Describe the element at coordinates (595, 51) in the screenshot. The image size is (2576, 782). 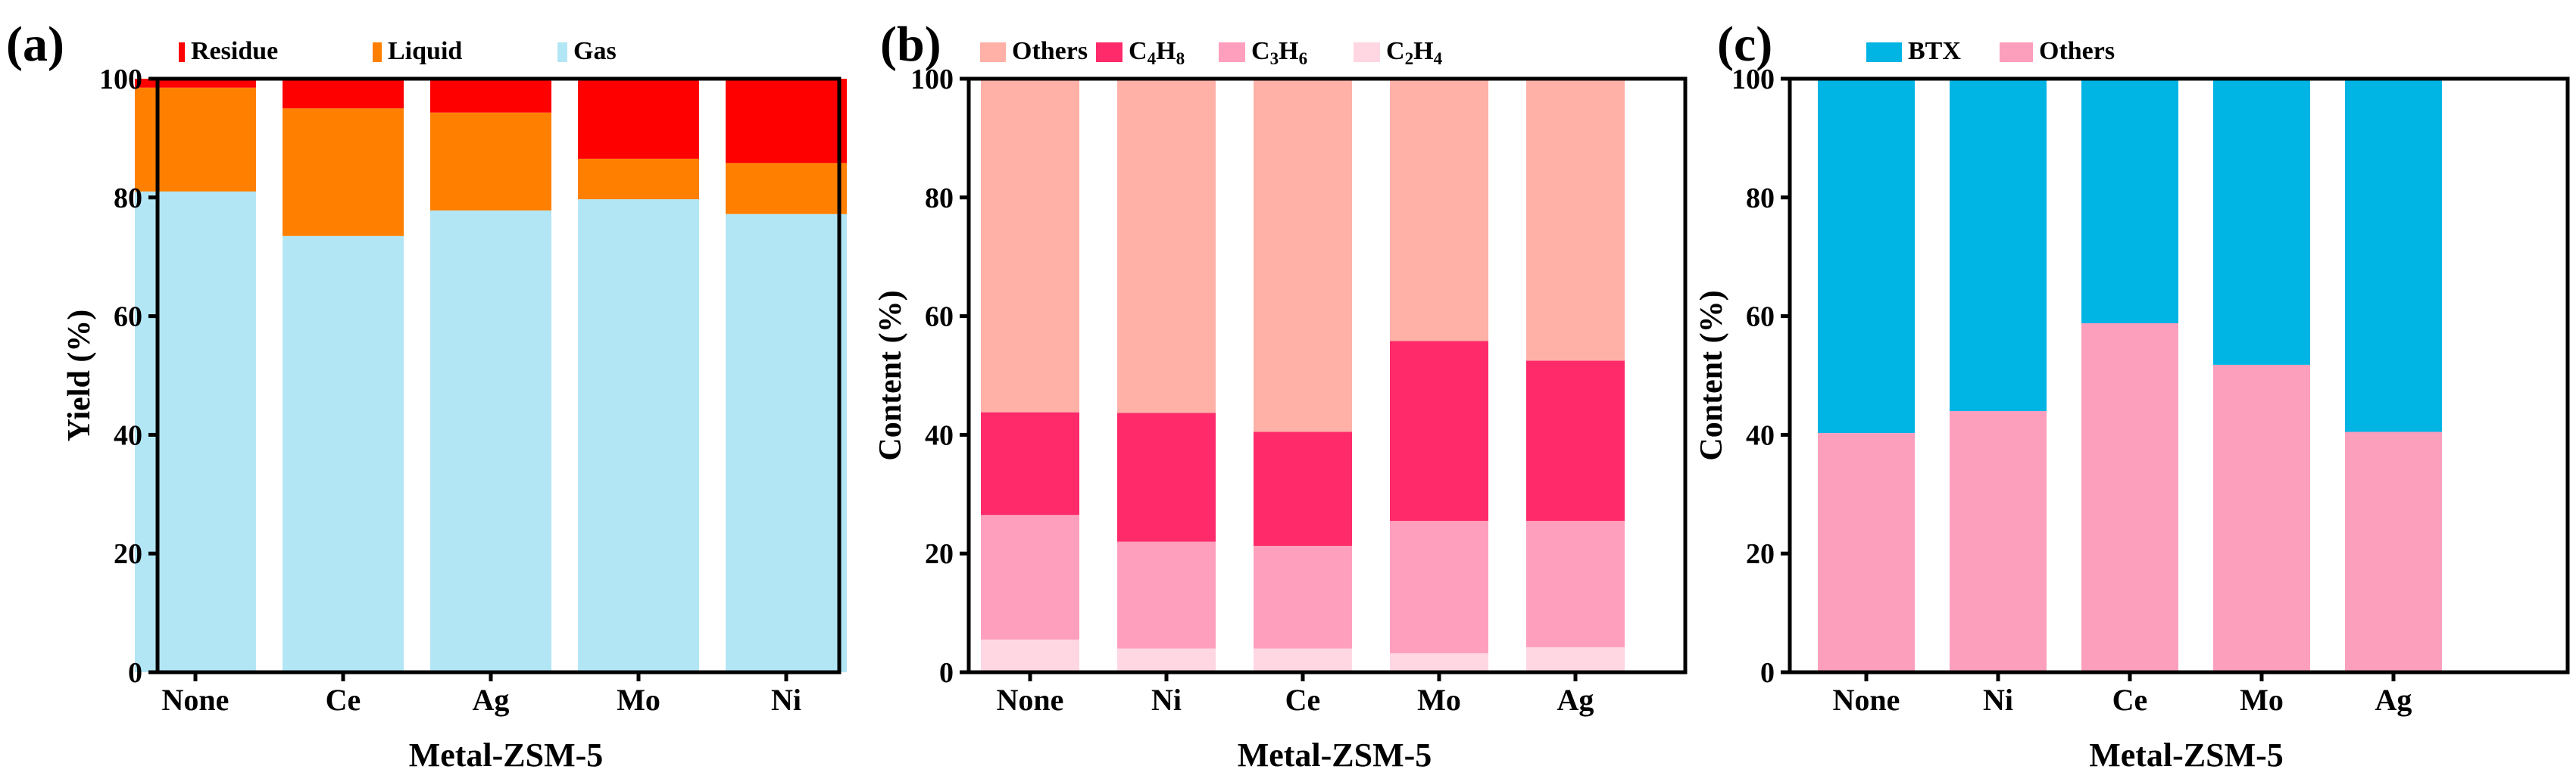
I see `legend-label: Gas` at that location.